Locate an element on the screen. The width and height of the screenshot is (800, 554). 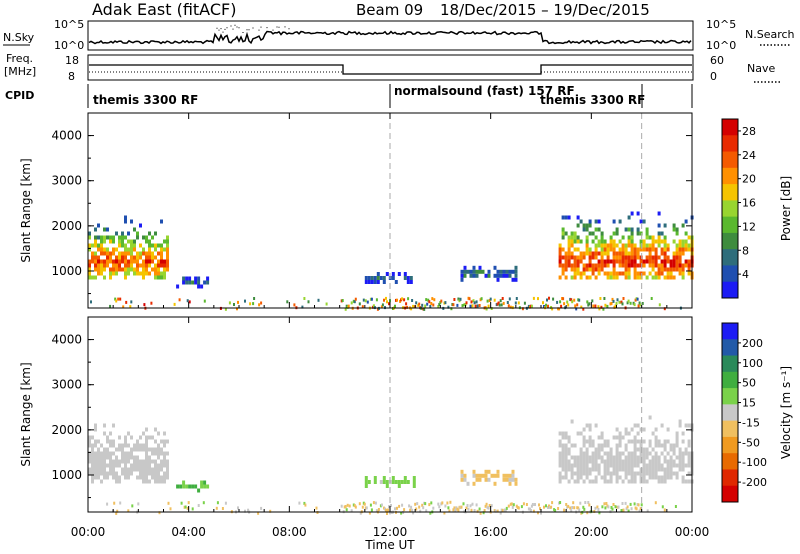
y-tick-label: 4000 is located at coordinates (66, 340).